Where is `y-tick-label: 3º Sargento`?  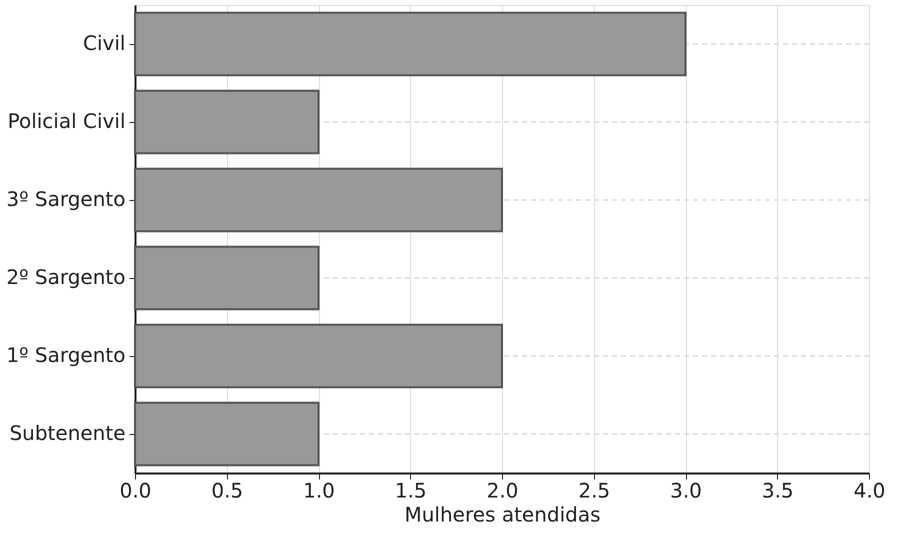
y-tick-label: 3º Sargento is located at coordinates (66, 199).